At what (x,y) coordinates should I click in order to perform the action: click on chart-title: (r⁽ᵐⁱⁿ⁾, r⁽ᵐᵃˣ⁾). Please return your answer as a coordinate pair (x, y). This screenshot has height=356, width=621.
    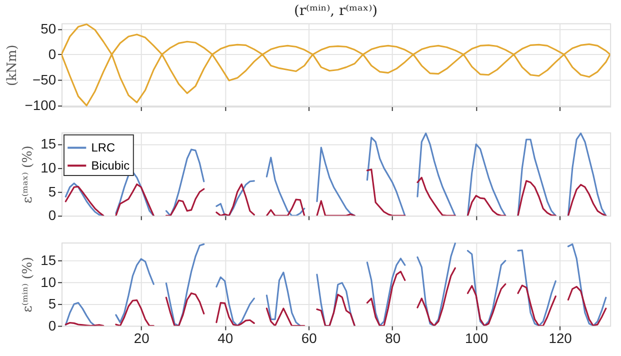
    Looking at the image, I should click on (336, 10).